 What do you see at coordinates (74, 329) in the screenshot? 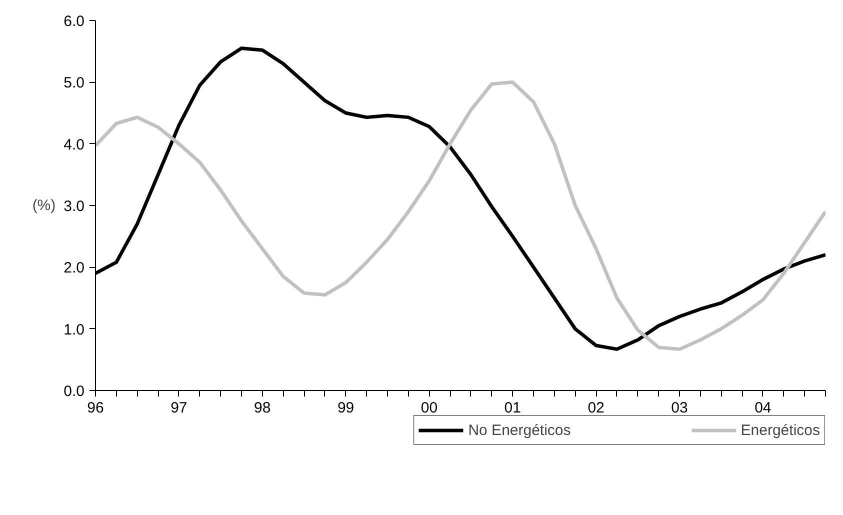
I see `y-tick-label: 1.0` at bounding box center [74, 329].